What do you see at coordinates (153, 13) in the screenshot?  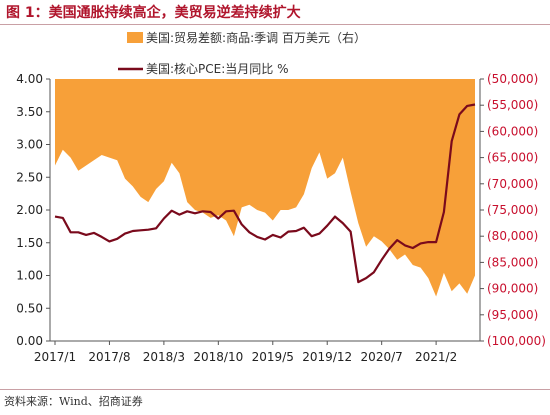 I see `figure-title: 图 1：美国通胀持续高企，美贸易逆差持续扩大` at bounding box center [153, 13].